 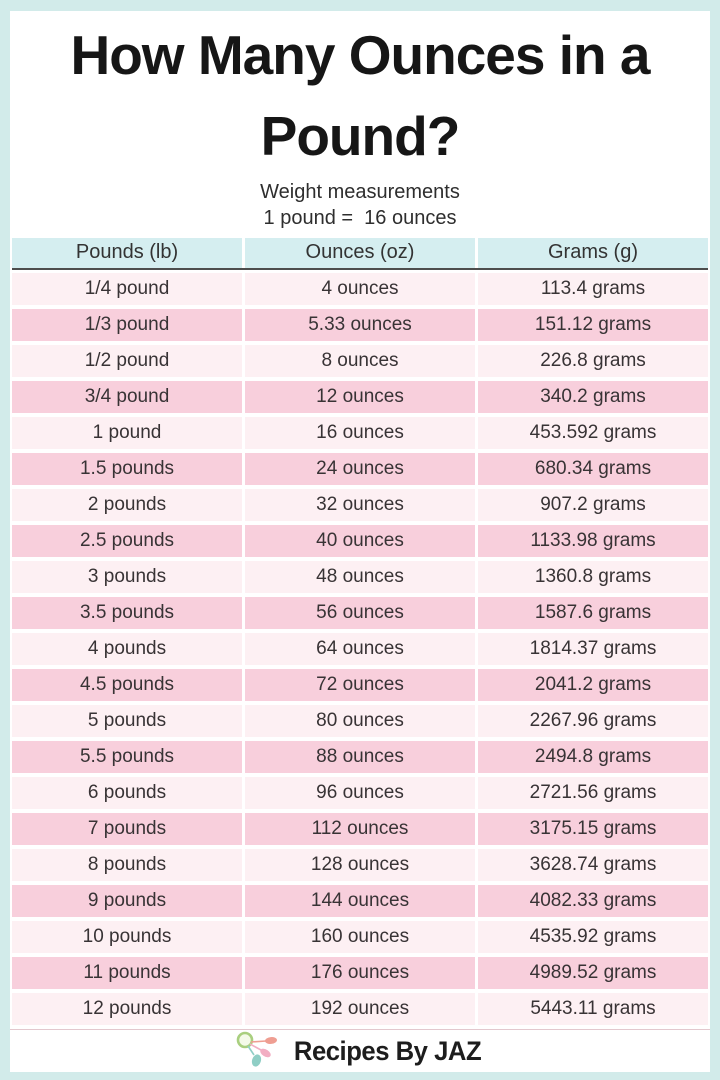 I want to click on table-cell: 3175.15 grams, so click(x=593, y=828).